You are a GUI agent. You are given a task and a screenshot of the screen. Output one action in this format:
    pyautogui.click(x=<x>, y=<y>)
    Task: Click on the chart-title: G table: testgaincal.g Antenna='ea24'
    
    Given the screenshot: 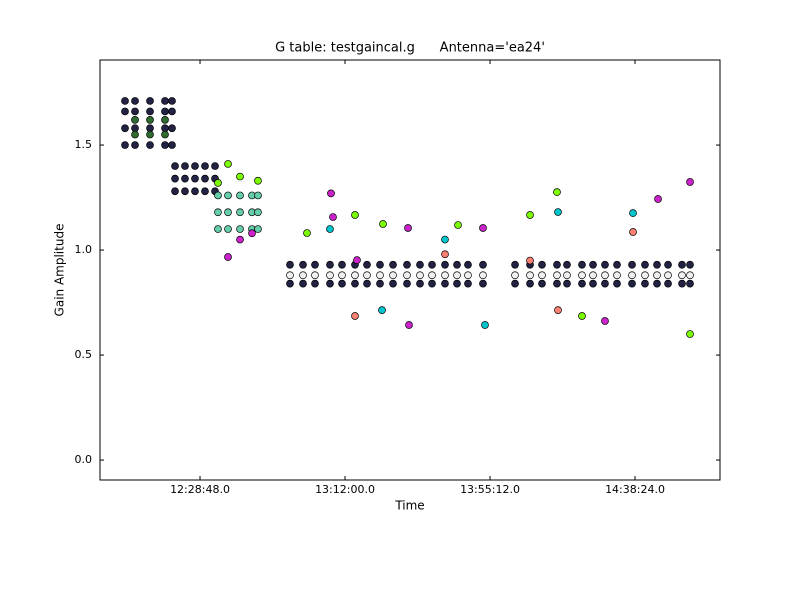 What is the action you would take?
    pyautogui.click(x=410, y=48)
    